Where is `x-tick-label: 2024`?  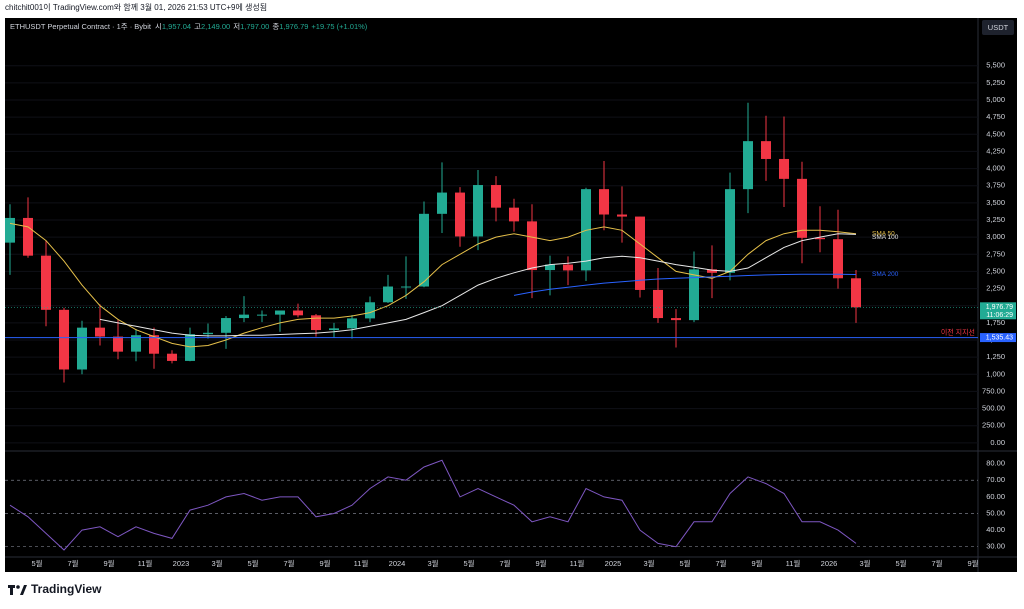
x-tick-label: 2024 is located at coordinates (397, 563).